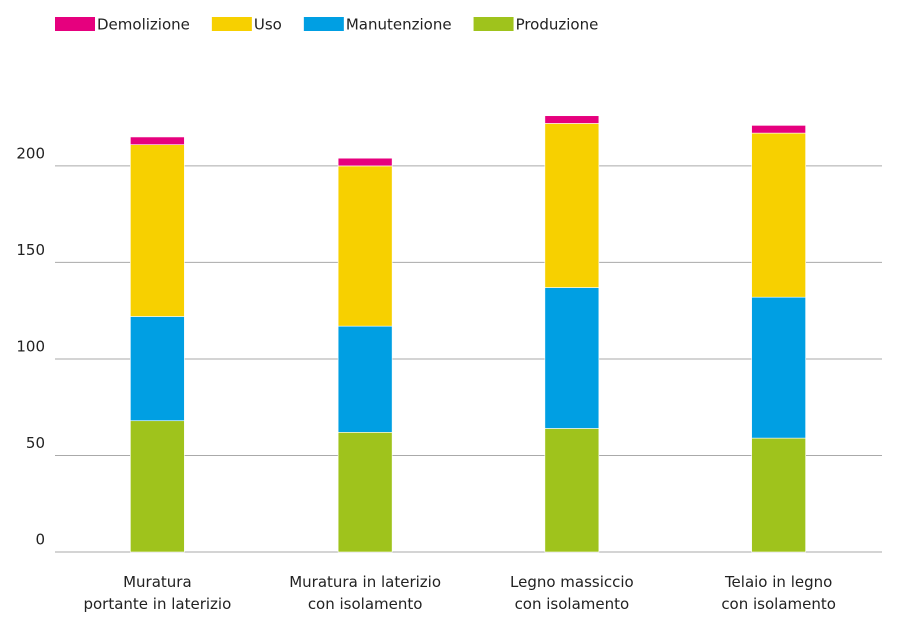  I want to click on y-tick-label: 200, so click(30, 153).